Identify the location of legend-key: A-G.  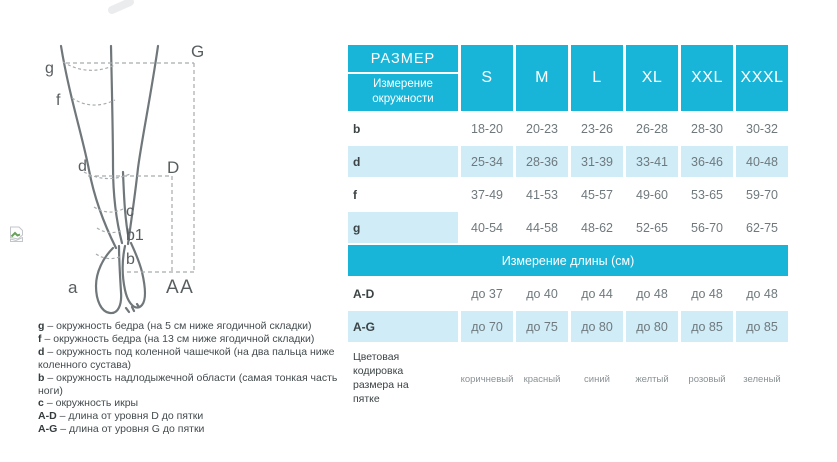
(48, 429).